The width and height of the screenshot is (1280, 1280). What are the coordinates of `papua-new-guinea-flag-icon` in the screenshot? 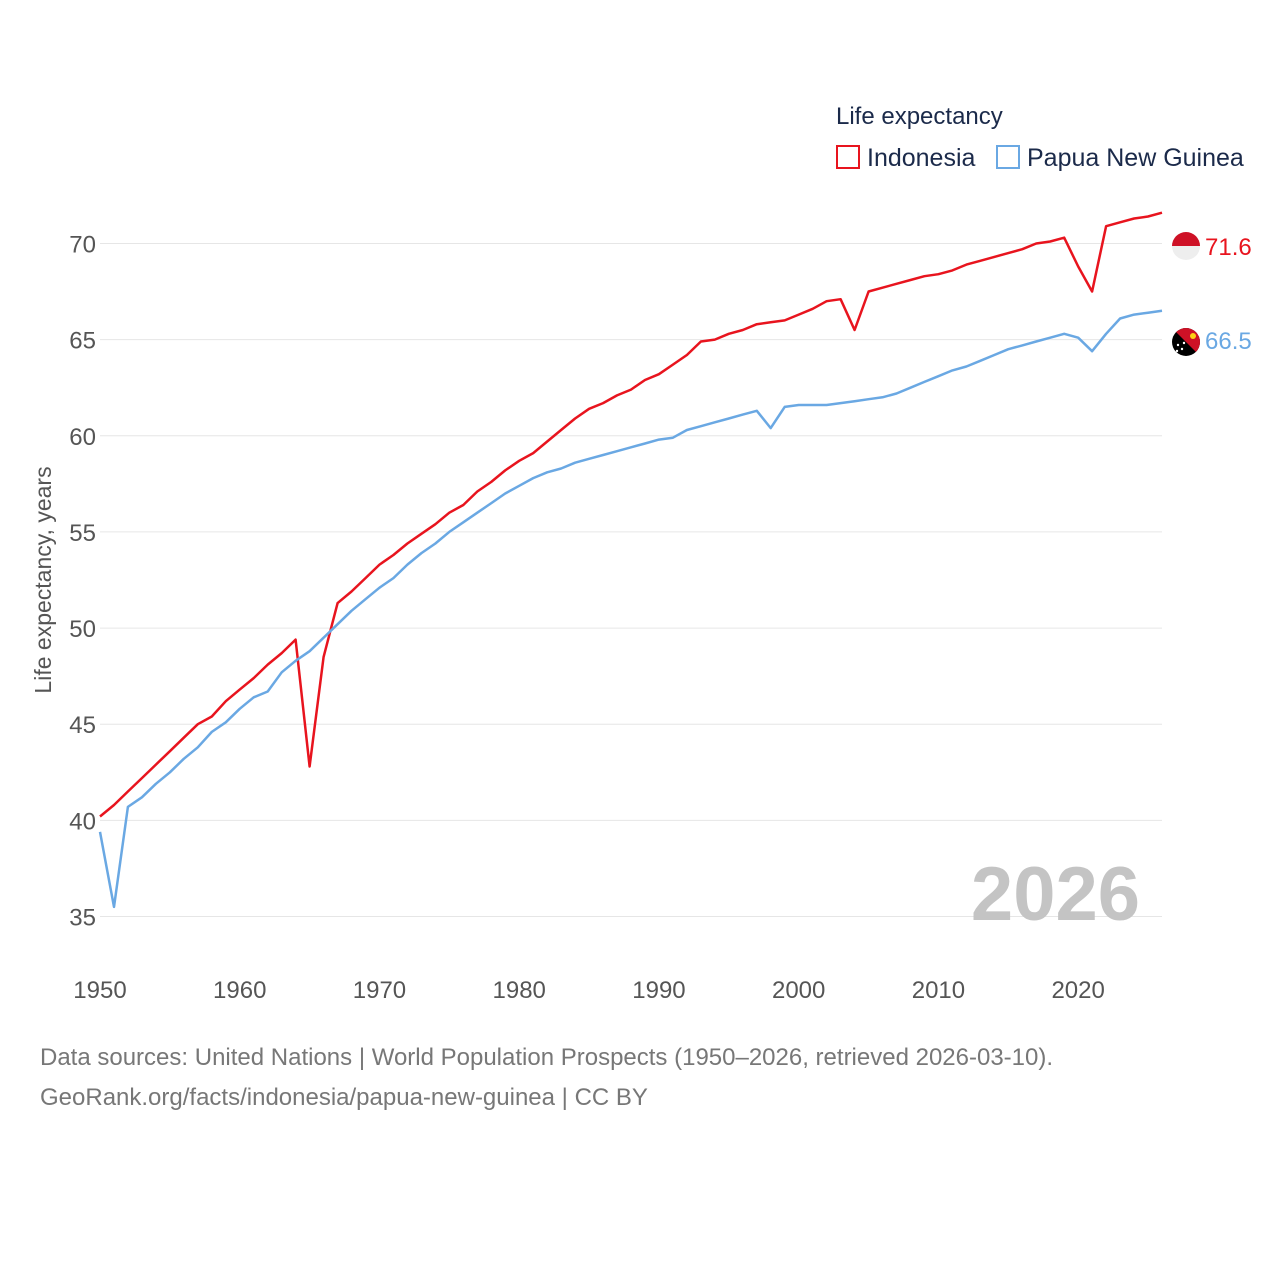 It's located at (1186, 342).